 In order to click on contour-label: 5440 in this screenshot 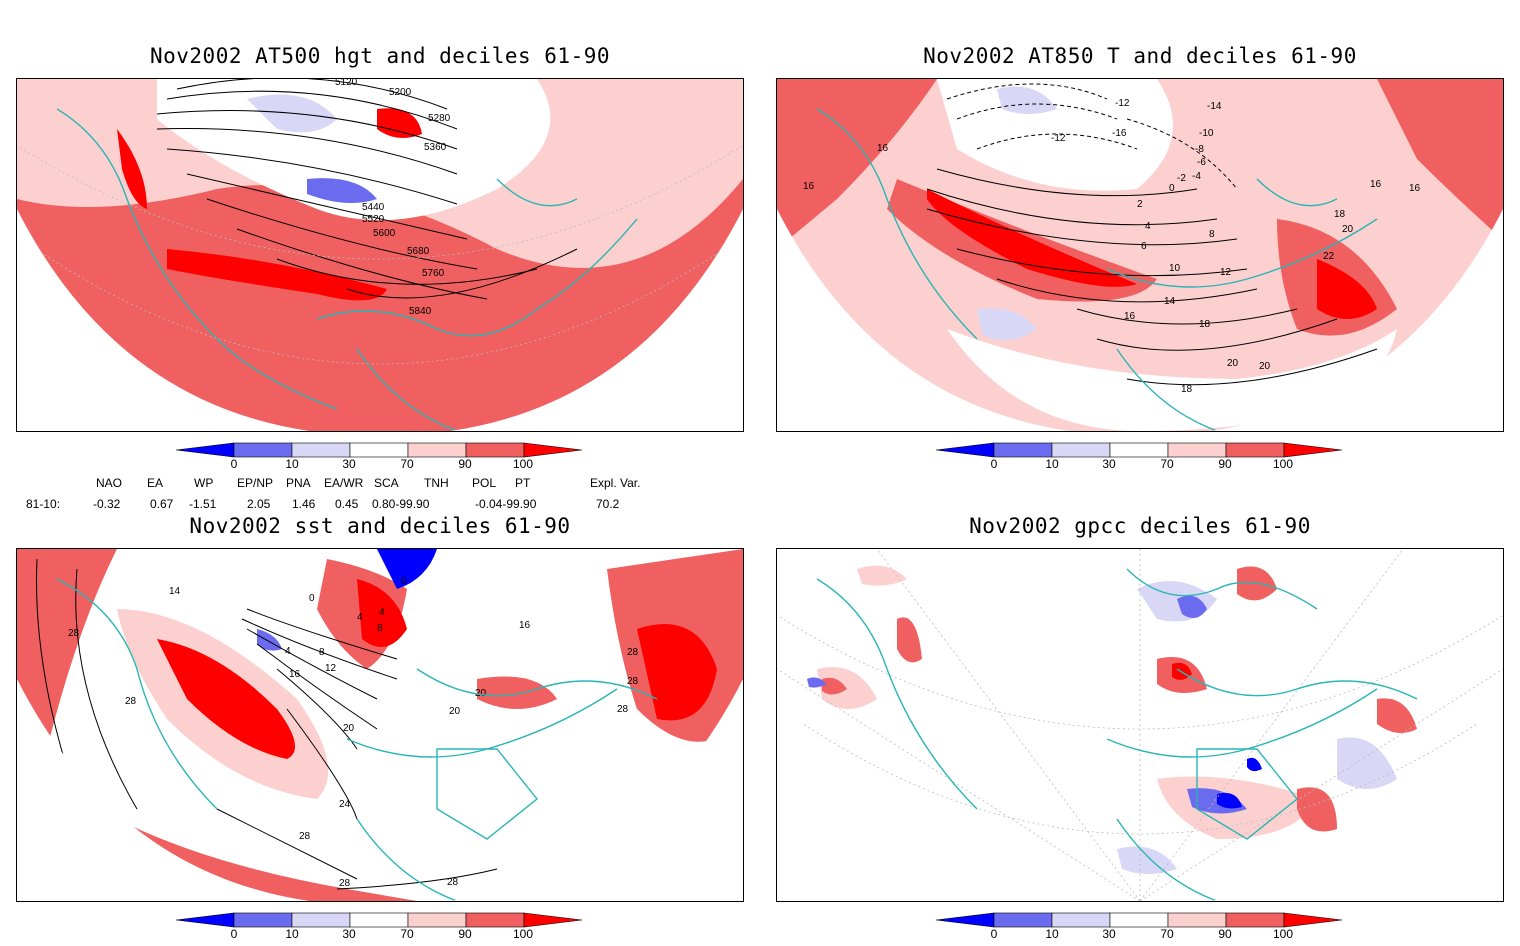, I will do `click(373, 207)`.